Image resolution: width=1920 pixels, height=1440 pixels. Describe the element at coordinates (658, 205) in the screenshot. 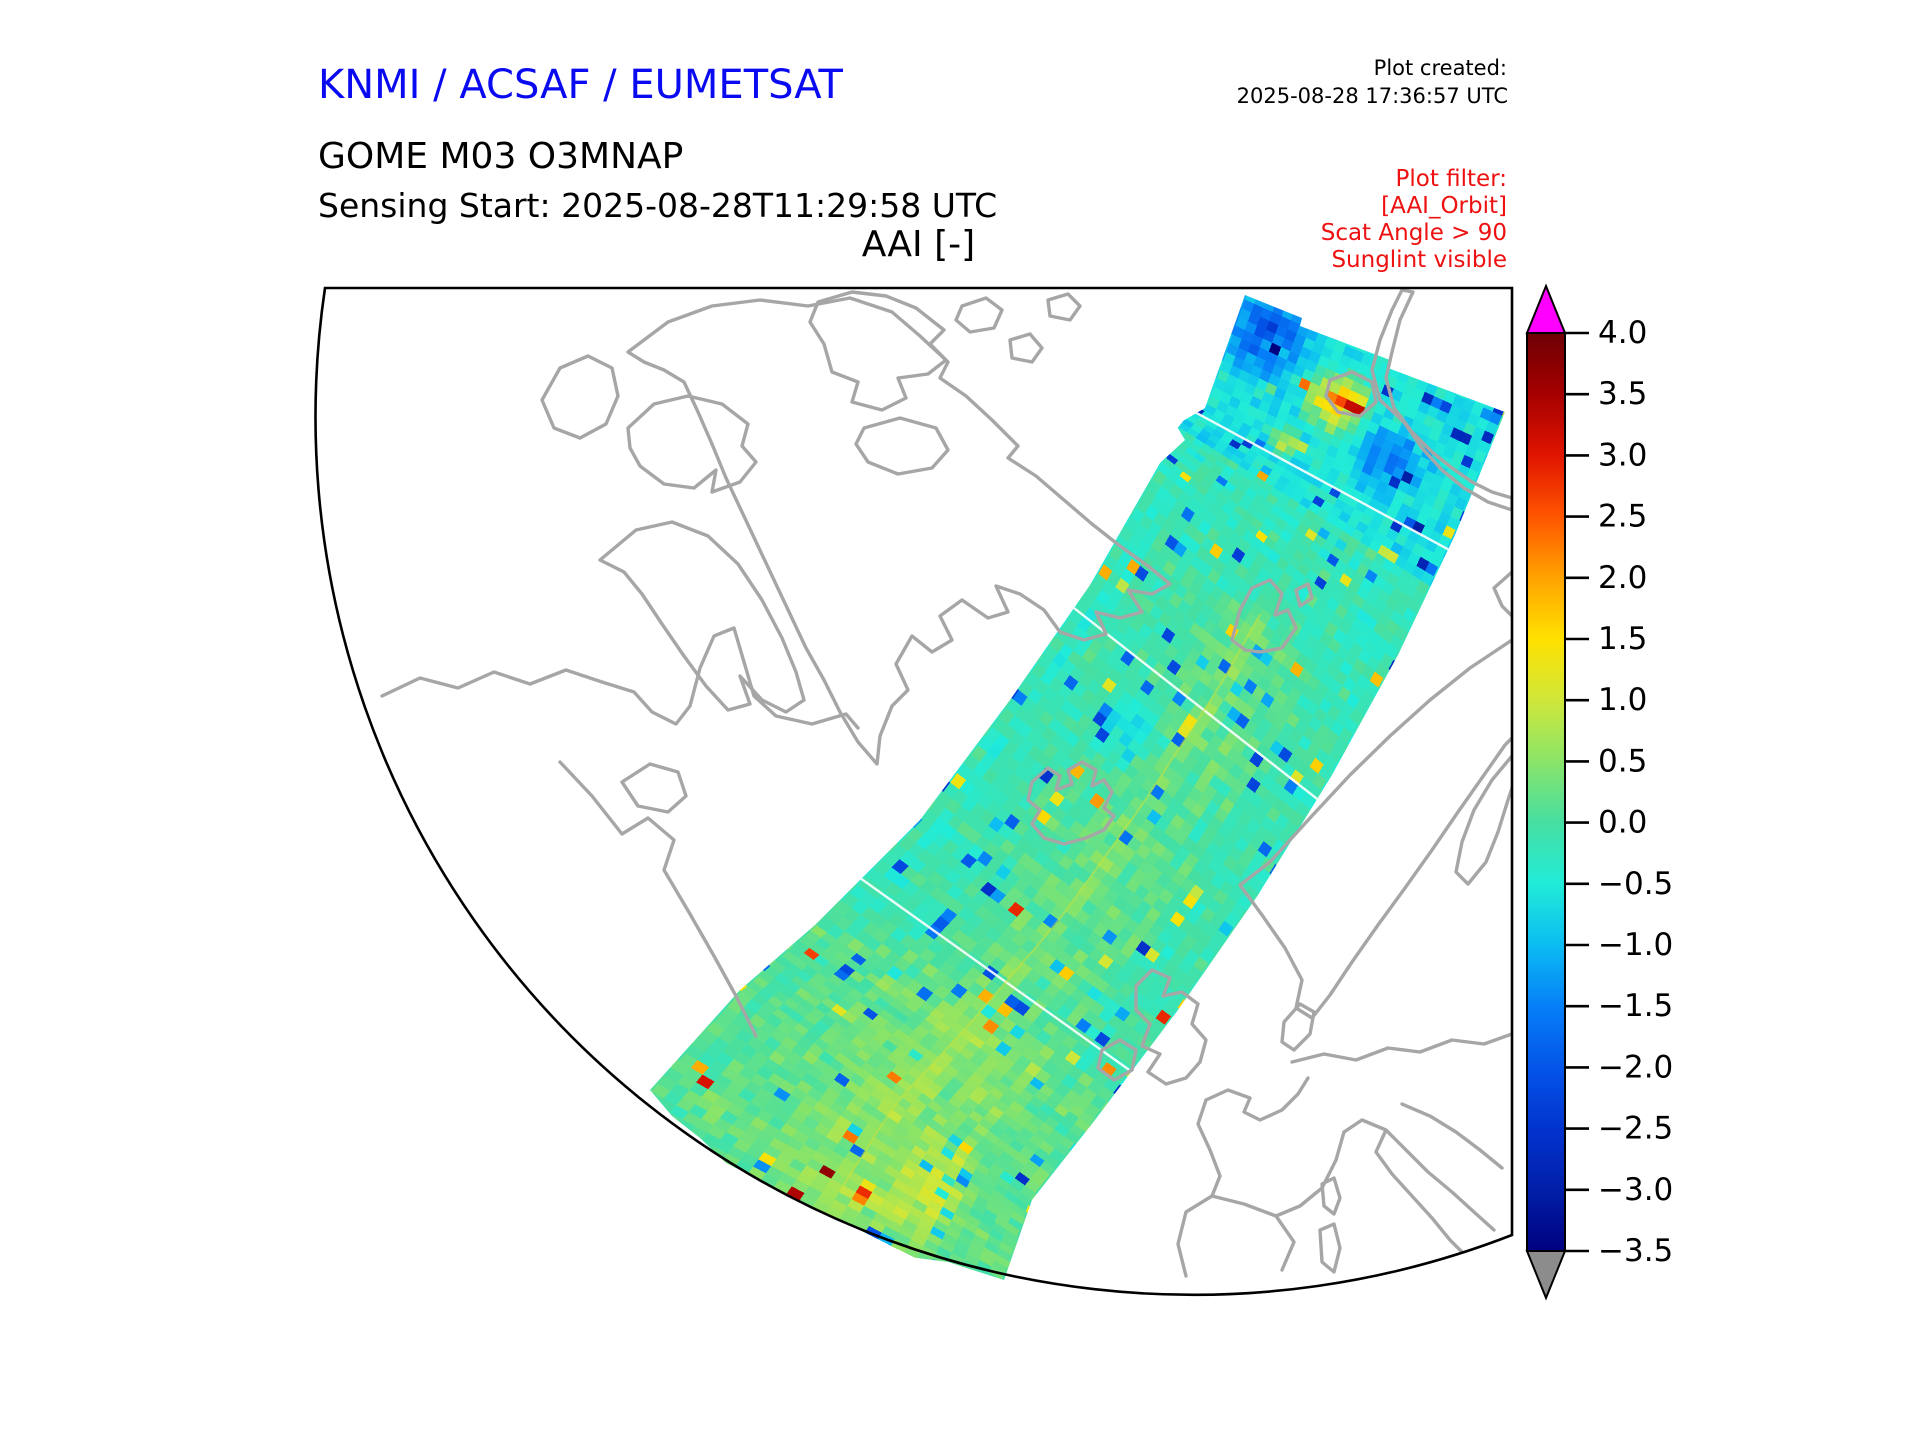

I see `sensing-start-line: Sensing Start: 2025-08-28T11:29:58 UTC` at that location.